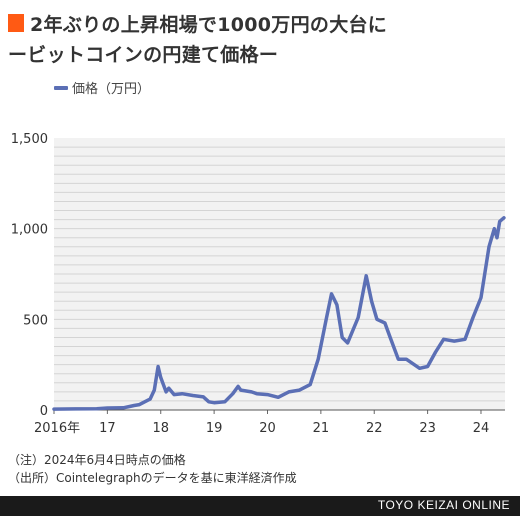 The image size is (520, 516). What do you see at coordinates (29, 139) in the screenshot?
I see `y-tick-label: 1,500` at bounding box center [29, 139].